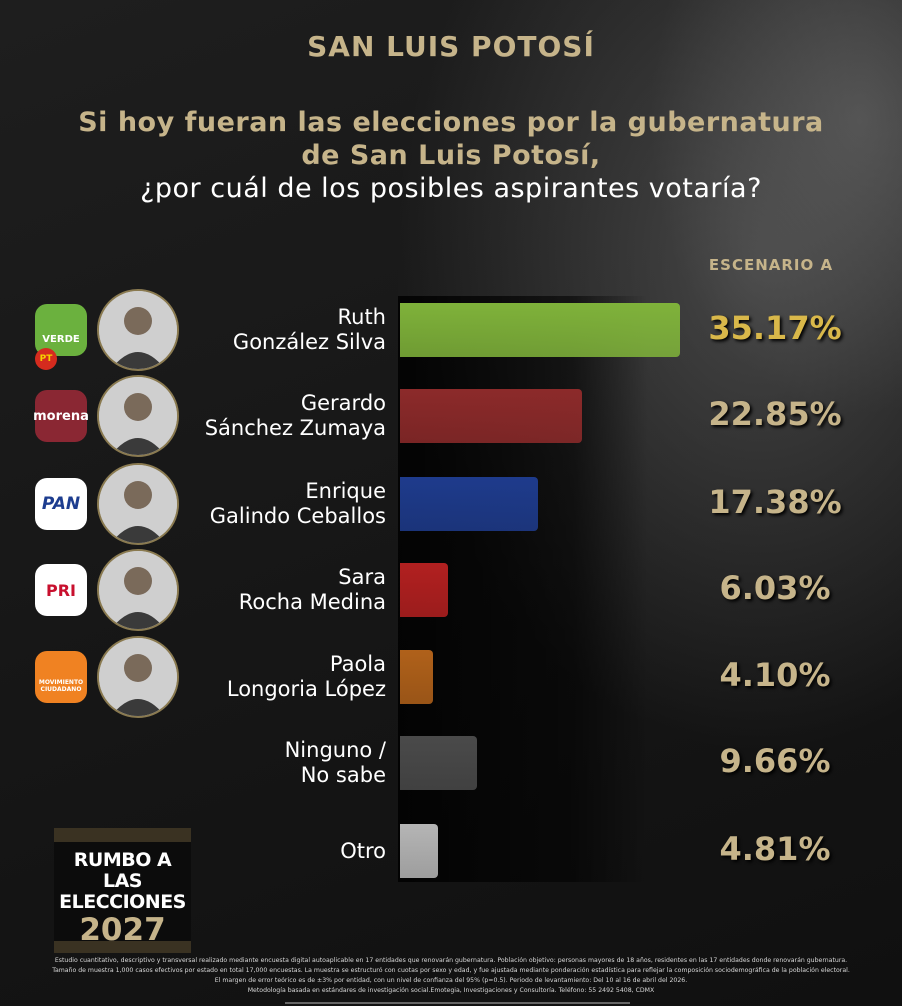 This screenshot has height=1006, width=902. I want to click on candidate-name-line: Paola, so click(357, 664).